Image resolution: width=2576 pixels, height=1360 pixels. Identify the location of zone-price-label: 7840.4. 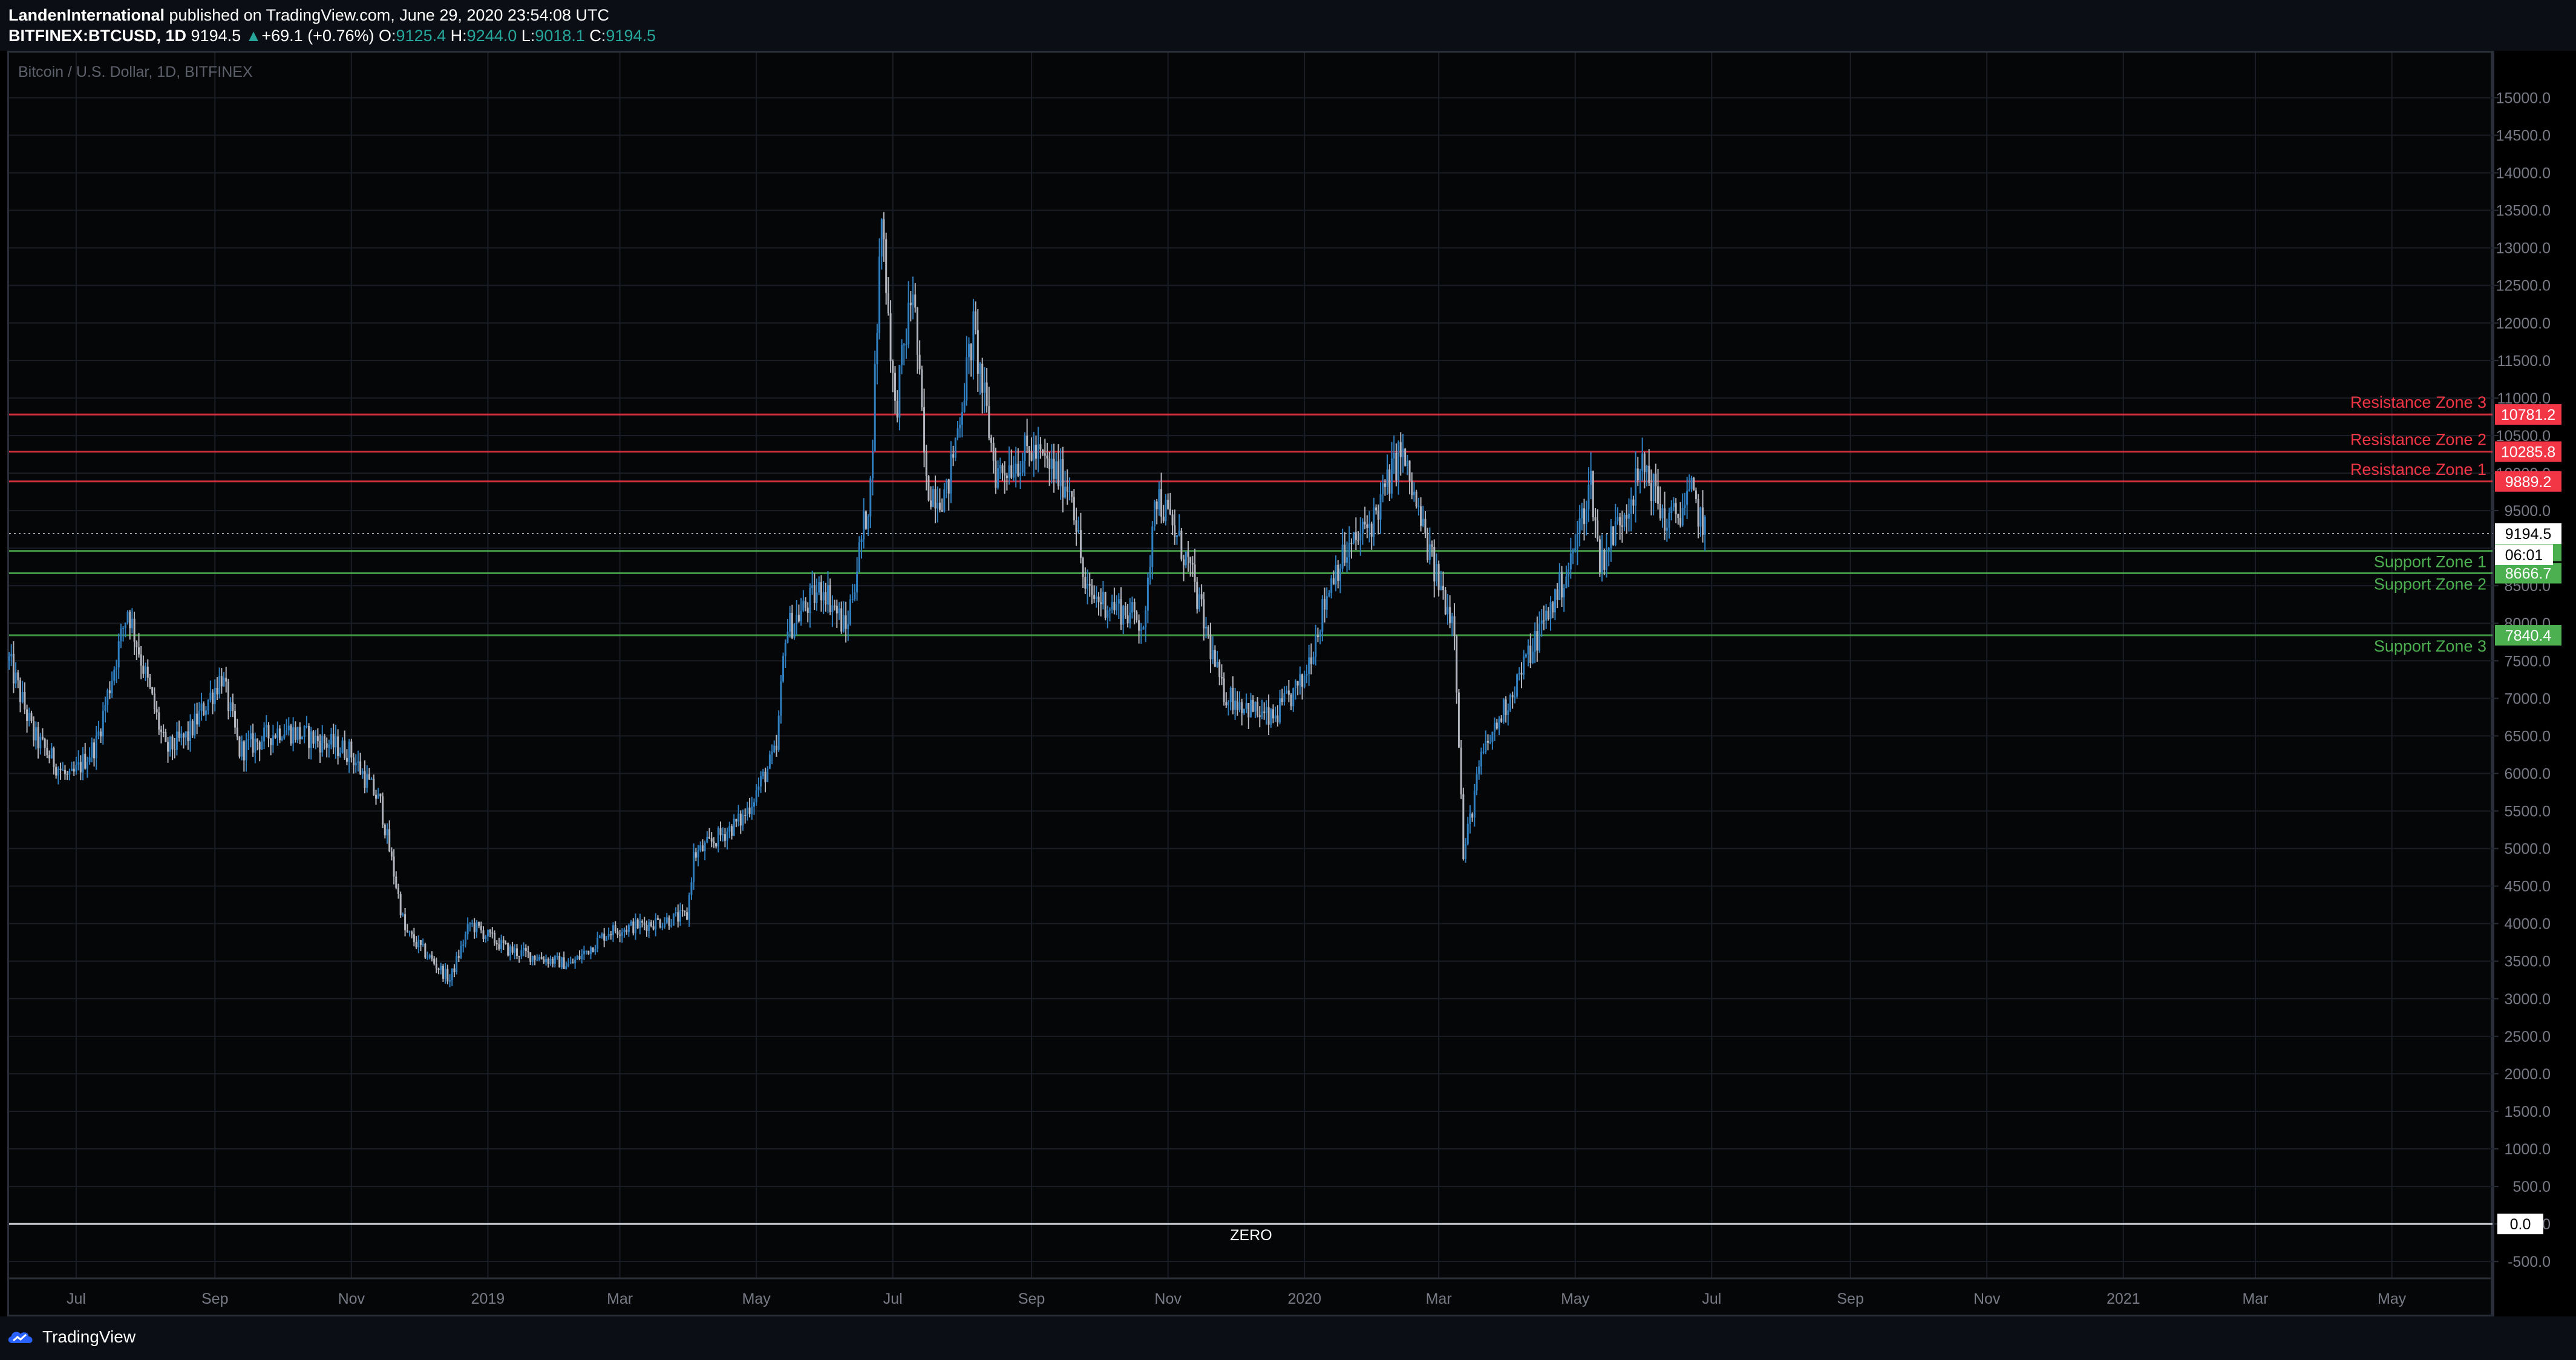
(2528, 635).